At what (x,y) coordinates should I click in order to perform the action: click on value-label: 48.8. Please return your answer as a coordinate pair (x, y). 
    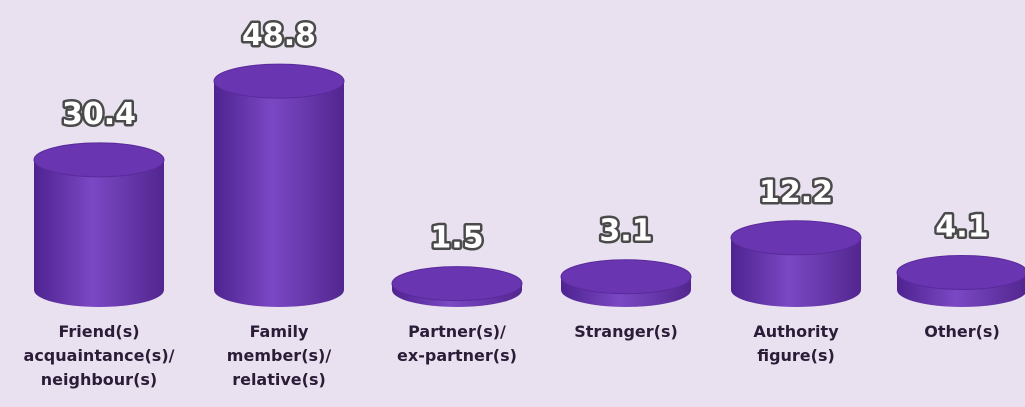
    Looking at the image, I should click on (279, 35).